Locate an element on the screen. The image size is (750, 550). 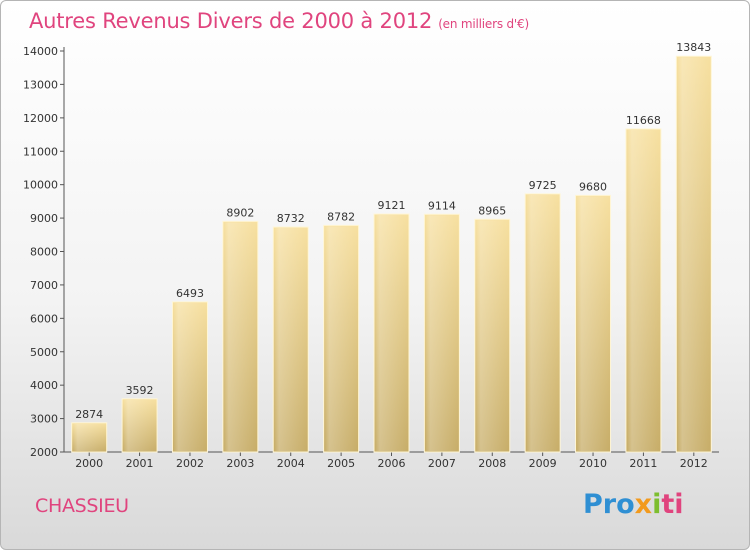
y-tick-label: 5000 is located at coordinates (44, 352).